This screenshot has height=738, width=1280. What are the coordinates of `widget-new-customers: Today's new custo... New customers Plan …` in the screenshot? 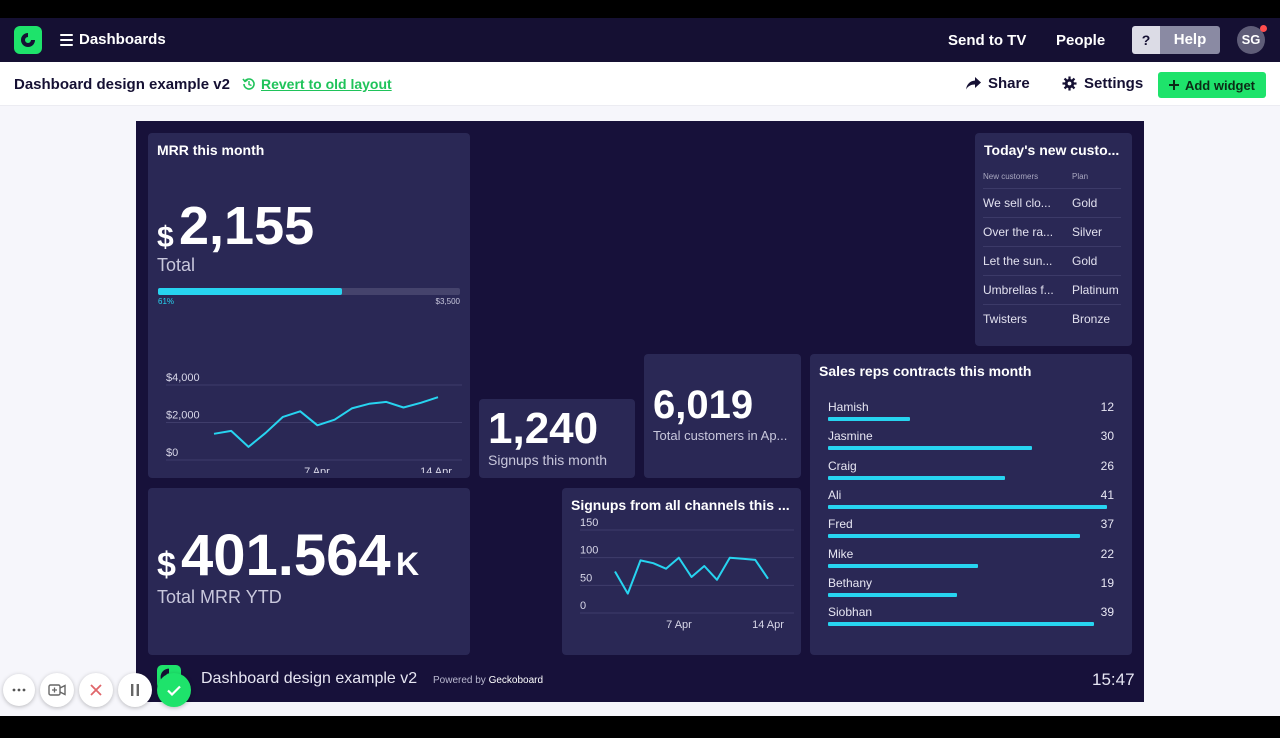 It's located at (1053, 239).